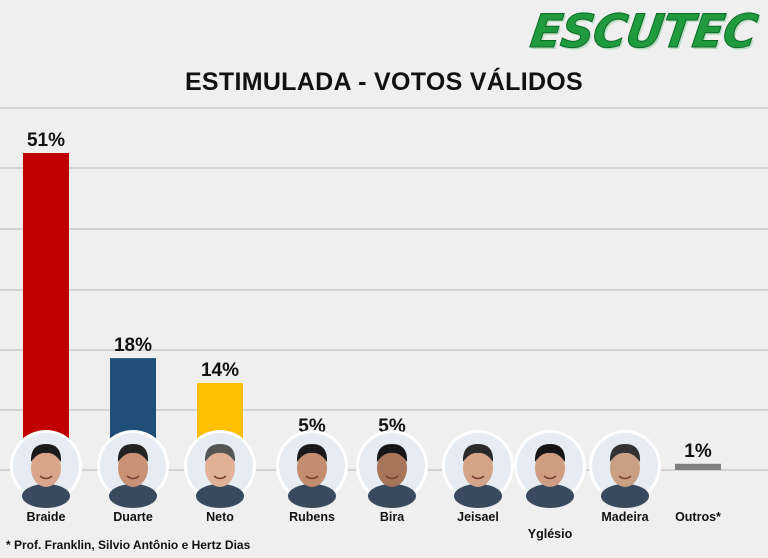 The height and width of the screenshot is (558, 768). What do you see at coordinates (625, 517) in the screenshot?
I see `category-label: Madeira` at bounding box center [625, 517].